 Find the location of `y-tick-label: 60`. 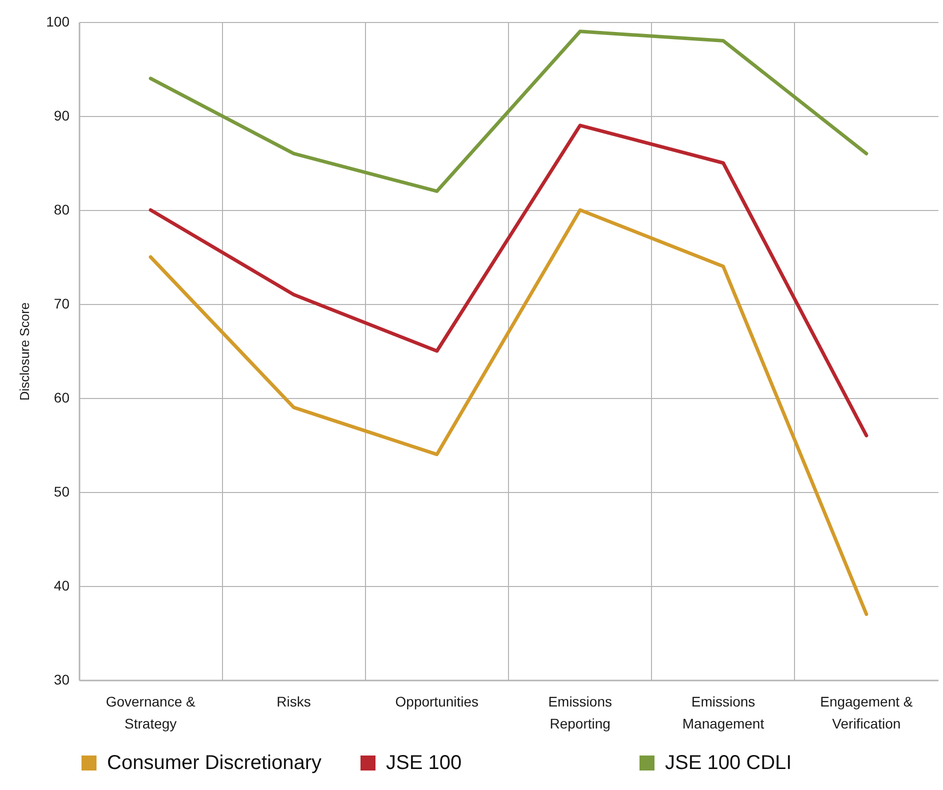

y-tick-label: 60 is located at coordinates (62, 398).